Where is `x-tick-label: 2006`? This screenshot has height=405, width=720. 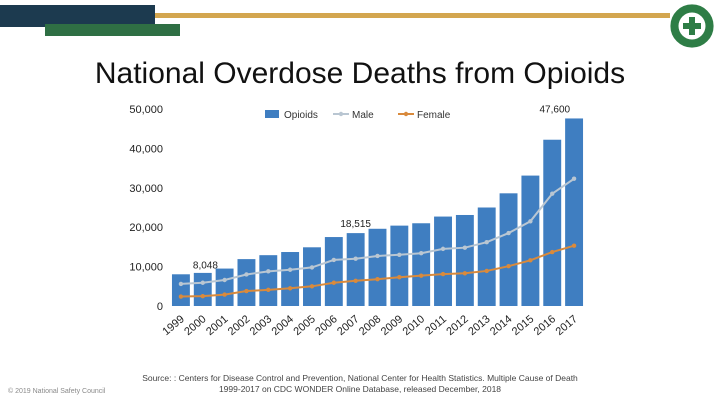 x-tick-label: 2006 is located at coordinates (326, 325).